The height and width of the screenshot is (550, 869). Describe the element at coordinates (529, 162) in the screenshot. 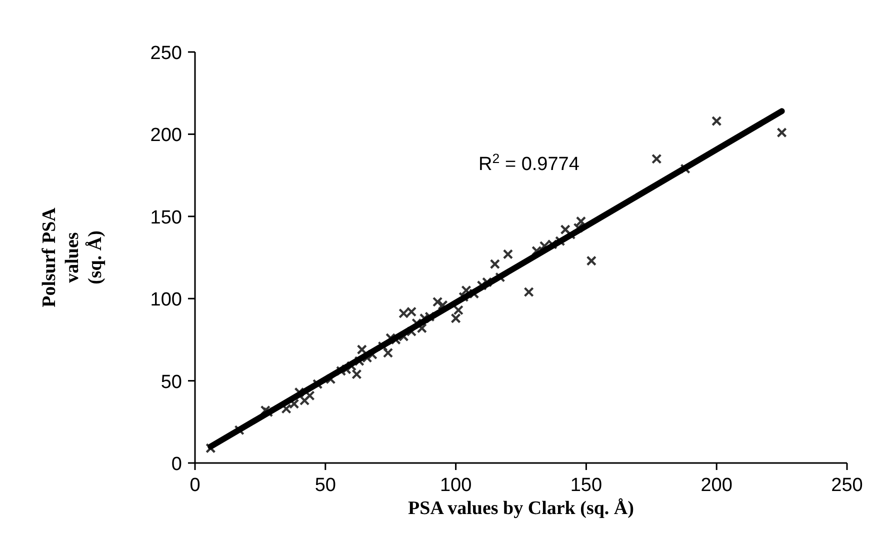

I see `annotation: R$^{2}$ = 0.9774` at that location.